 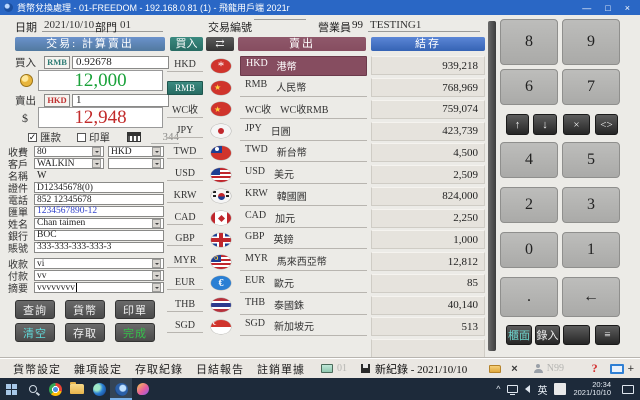 What do you see at coordinates (498, 389) in the screenshot?
I see `tray-expand-icon: ^` at bounding box center [498, 389].